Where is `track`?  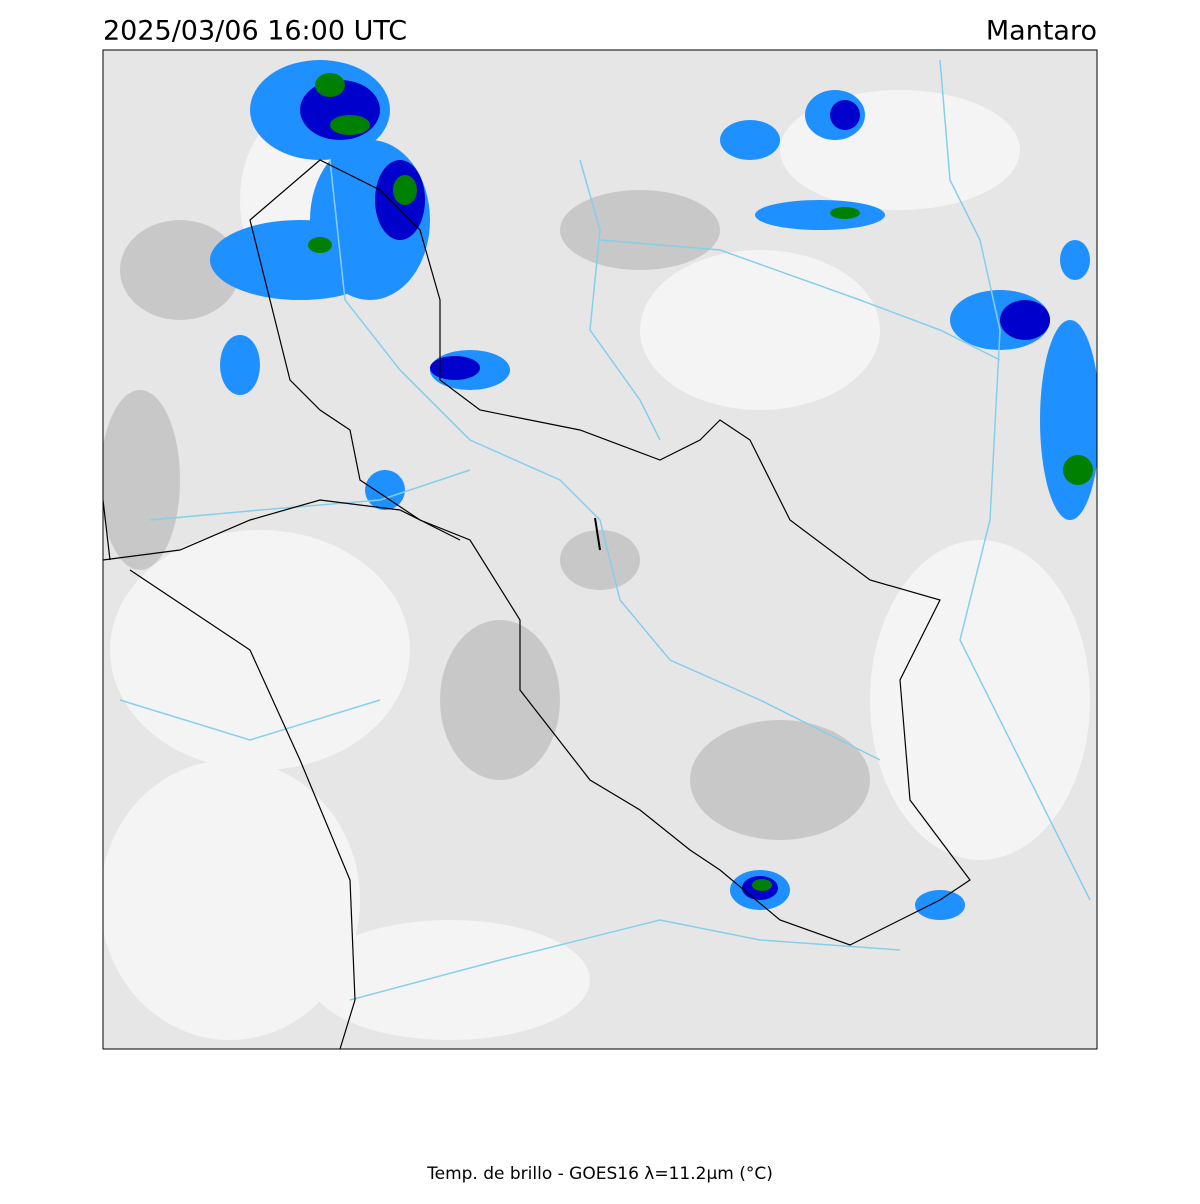
track is located at coordinates (597, 534).